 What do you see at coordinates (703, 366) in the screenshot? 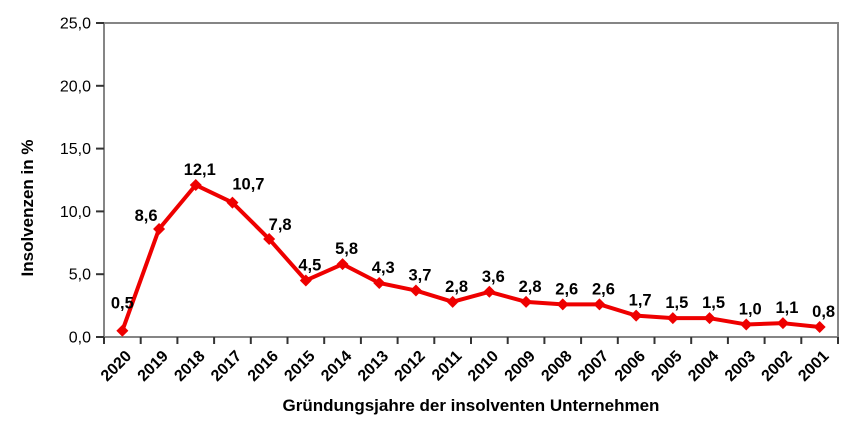
I see `x-tick-label: 2004` at bounding box center [703, 366].